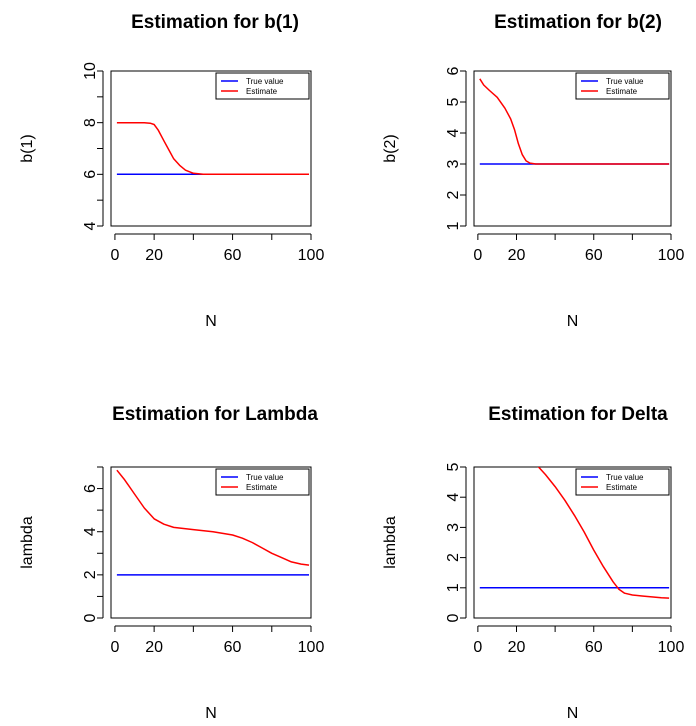  What do you see at coordinates (215, 414) in the screenshot?
I see `chart-title: Estimation for Lambda` at bounding box center [215, 414].